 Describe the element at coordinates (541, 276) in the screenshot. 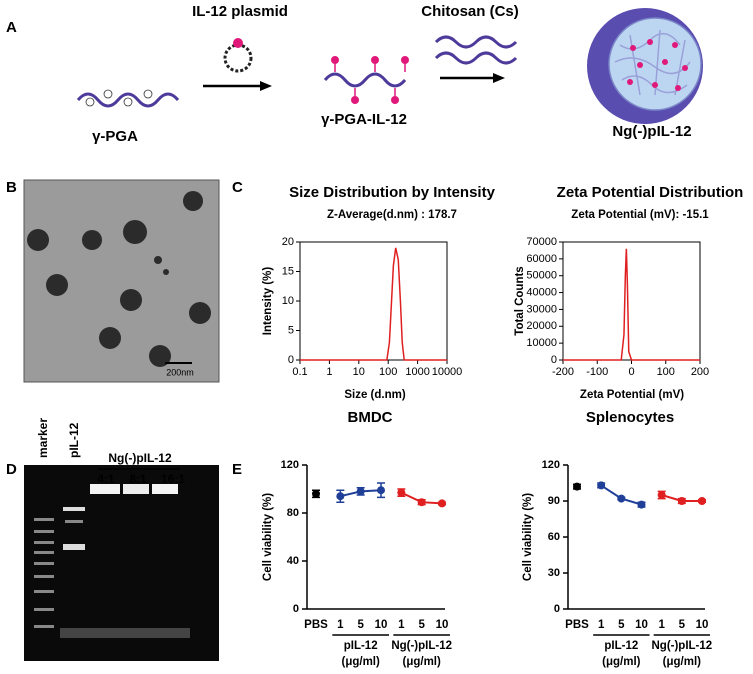

I see `y-tick-label: 50000` at that location.